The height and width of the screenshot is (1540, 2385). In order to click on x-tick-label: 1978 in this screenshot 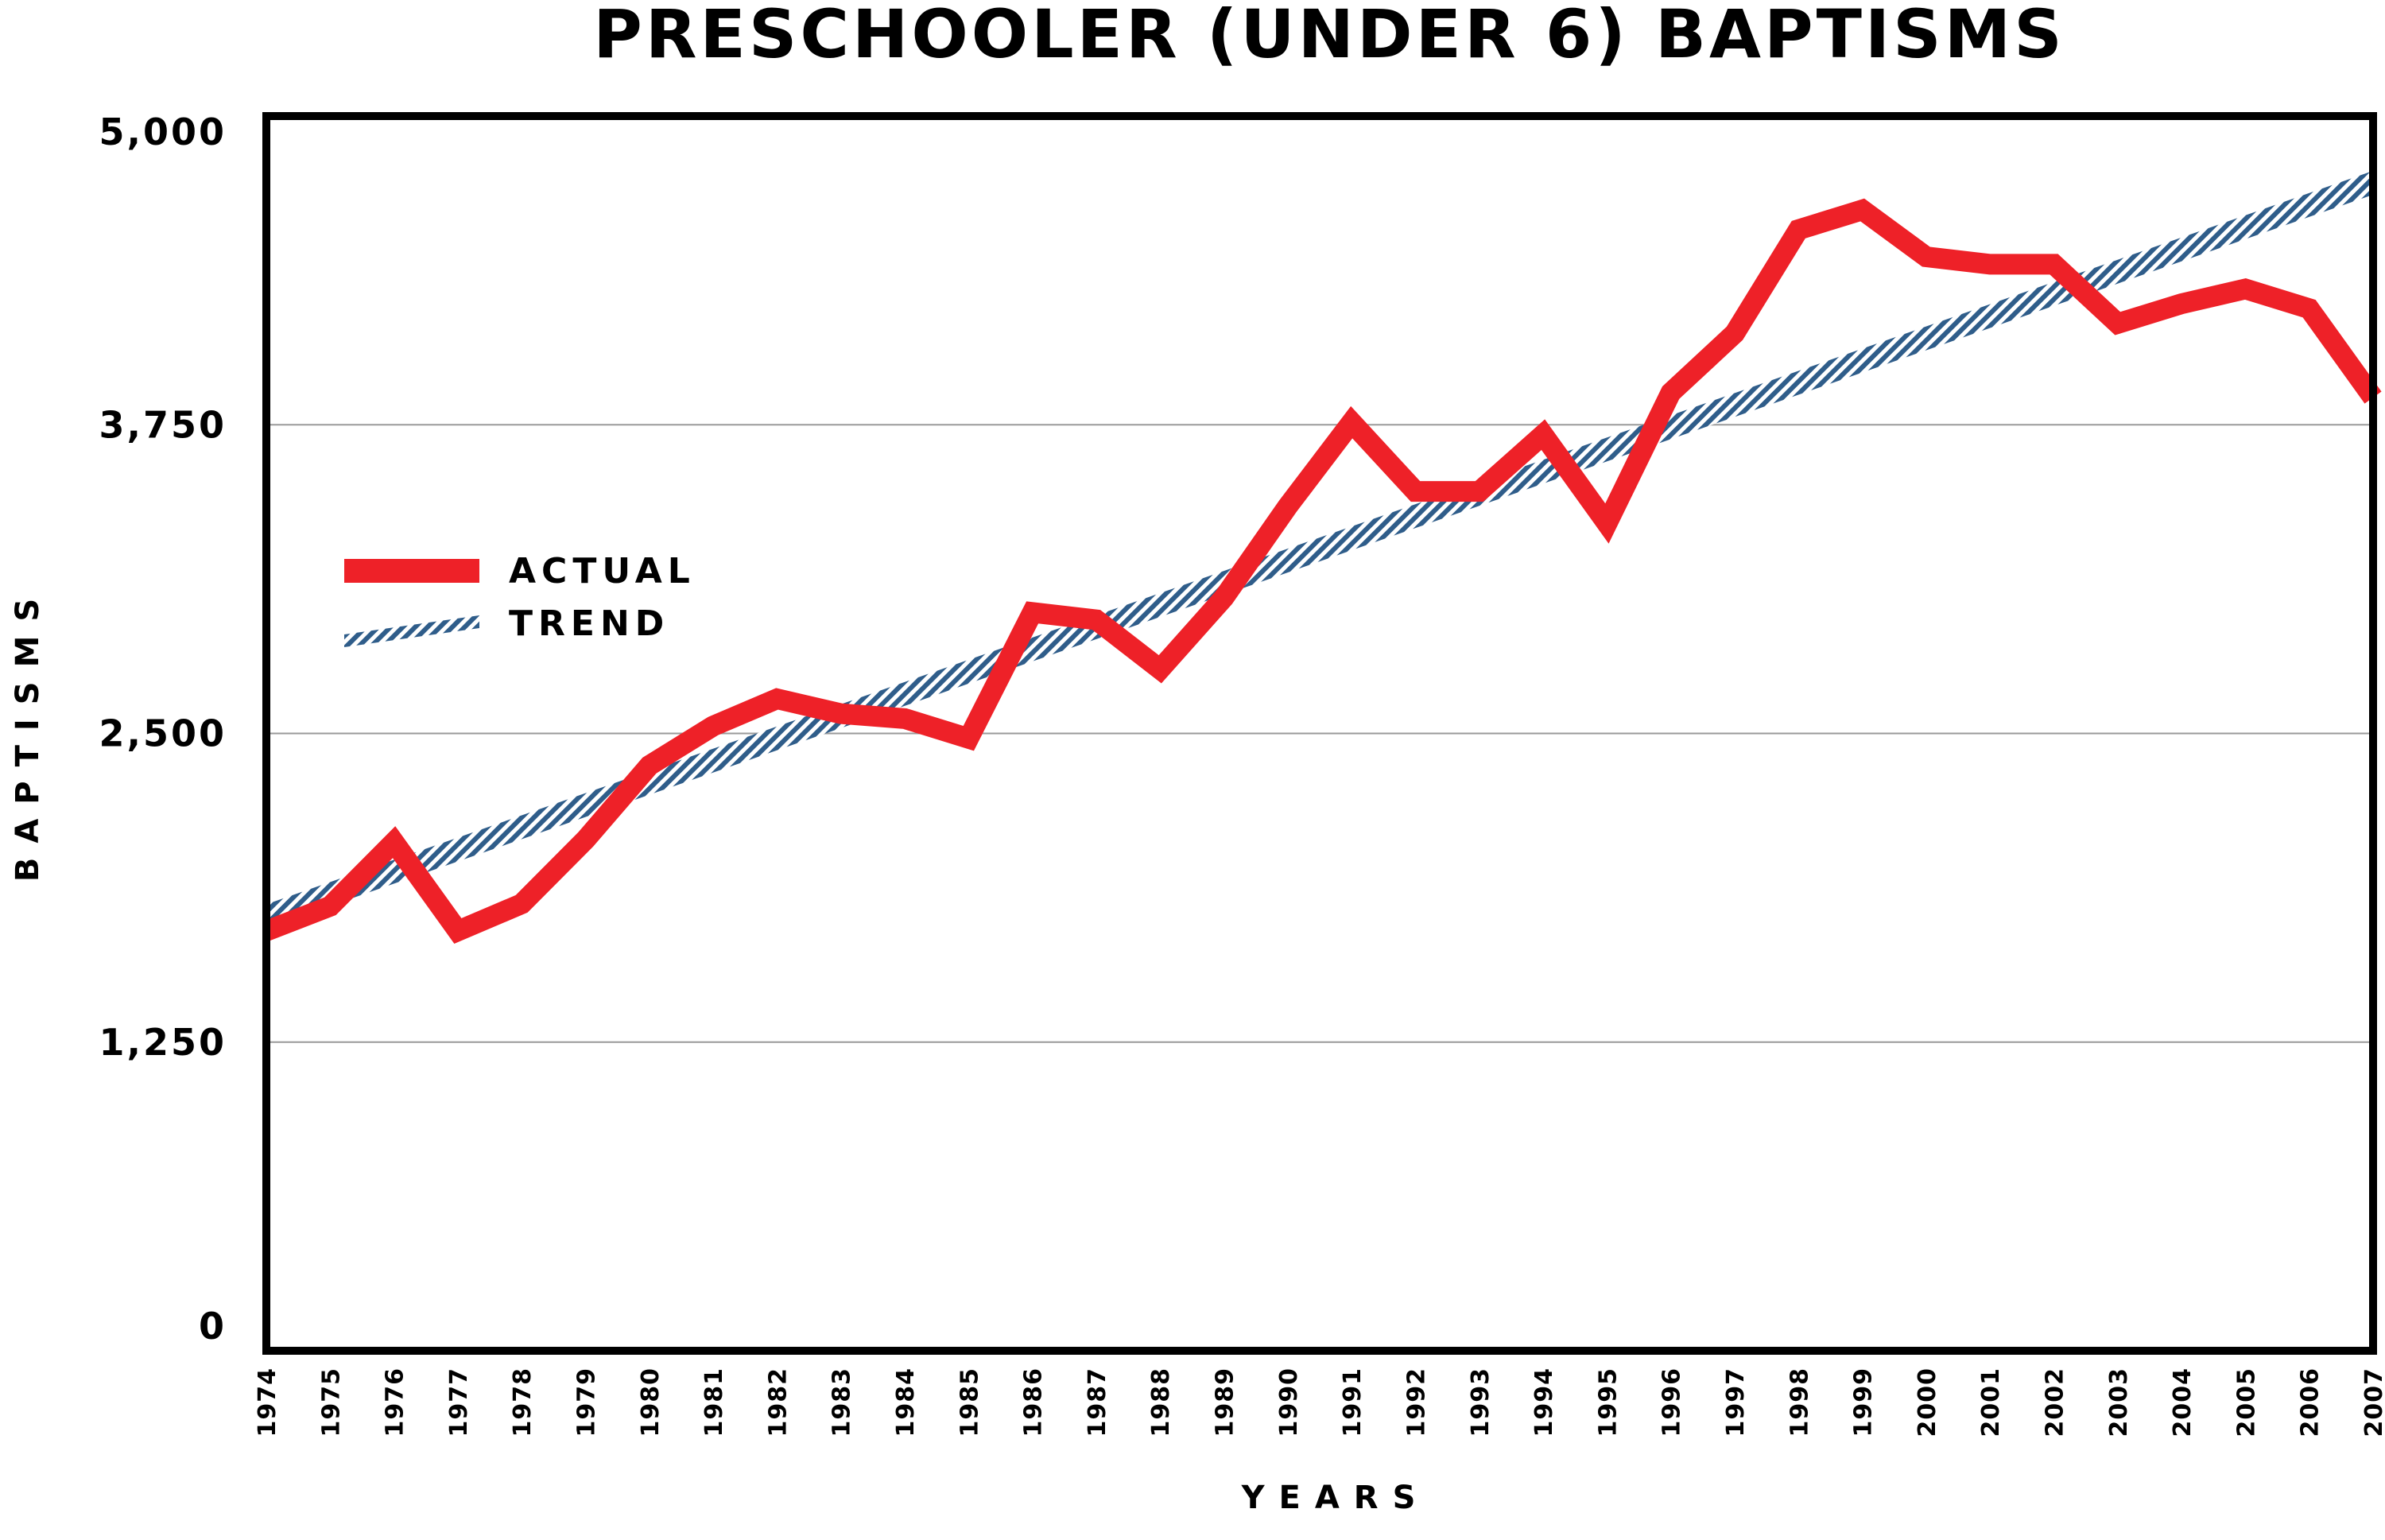, I will do `click(523, 1402)`.